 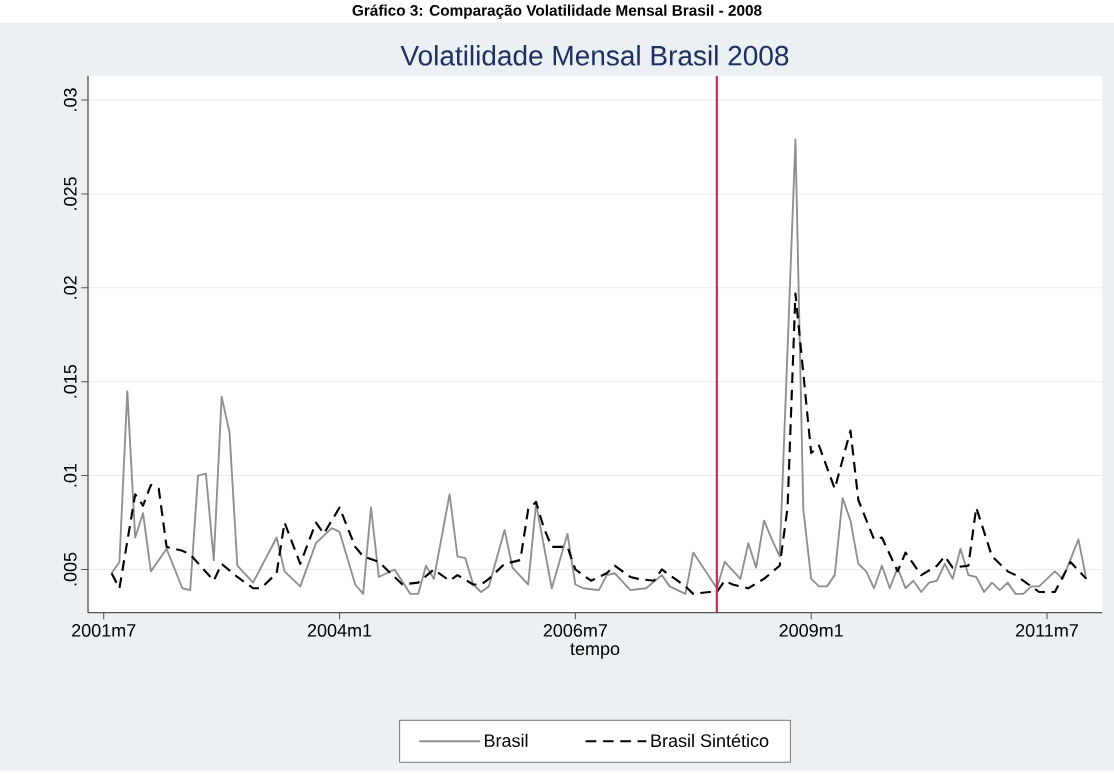 What do you see at coordinates (575, 630) in the screenshot?
I see `x-tick-label: 2006m7` at bounding box center [575, 630].